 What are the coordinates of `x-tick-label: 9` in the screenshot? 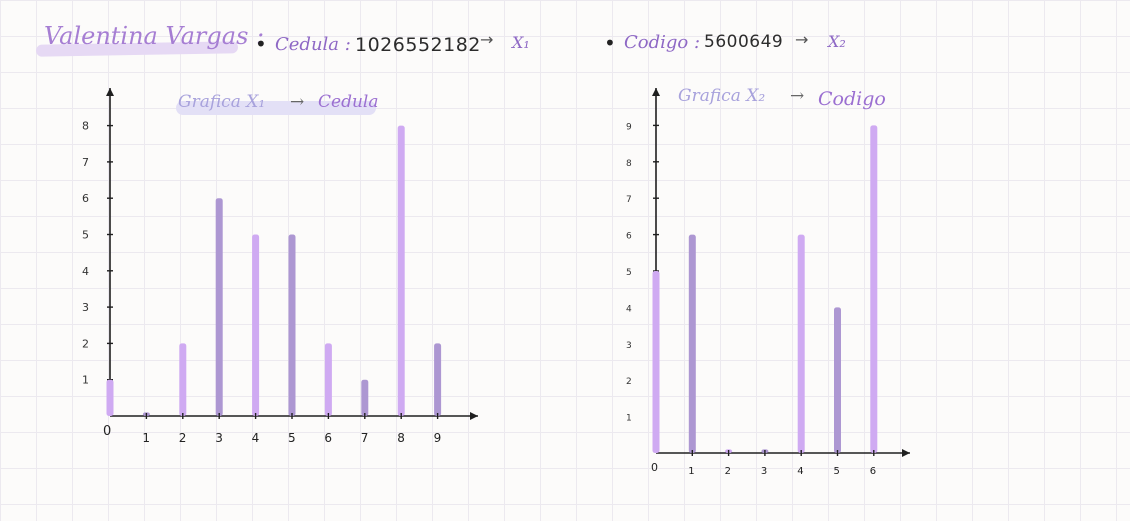 It's located at (438, 438).